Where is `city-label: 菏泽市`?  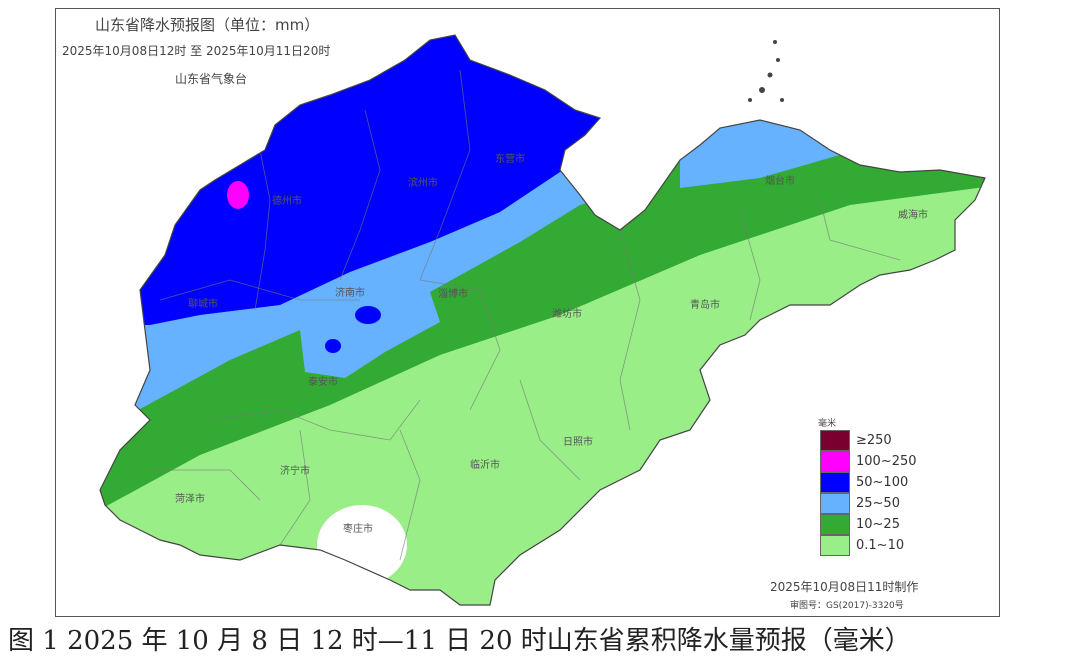 city-label: 菏泽市 is located at coordinates (190, 499).